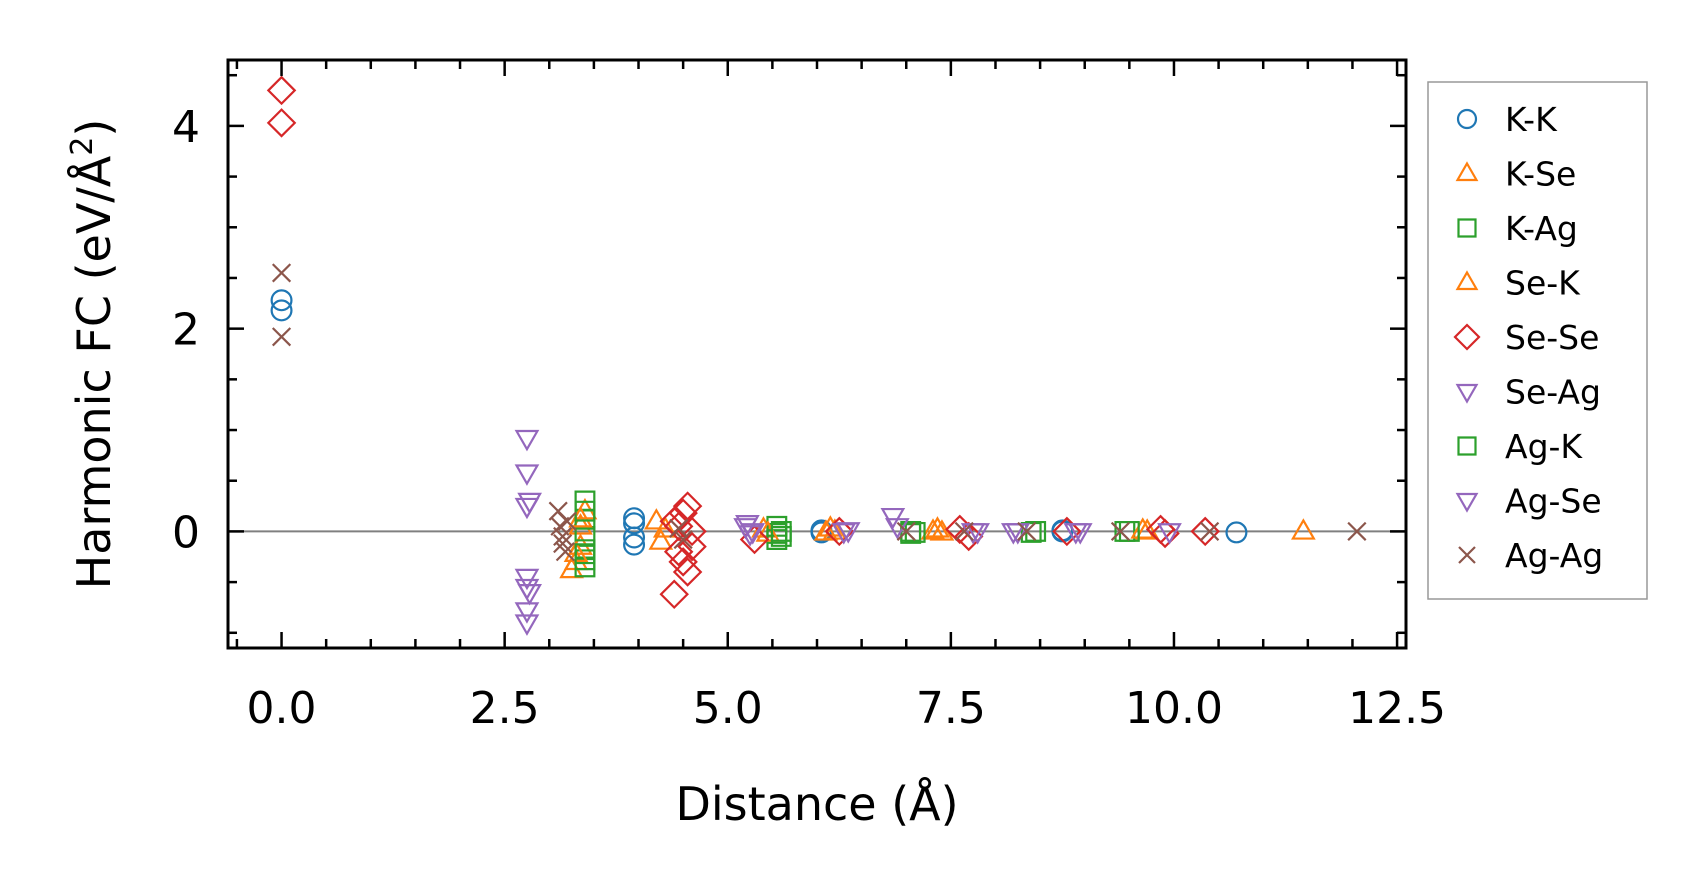 The height and width of the screenshot is (883, 1684). I want to click on legend-marker-ag-k, so click(1467, 446).